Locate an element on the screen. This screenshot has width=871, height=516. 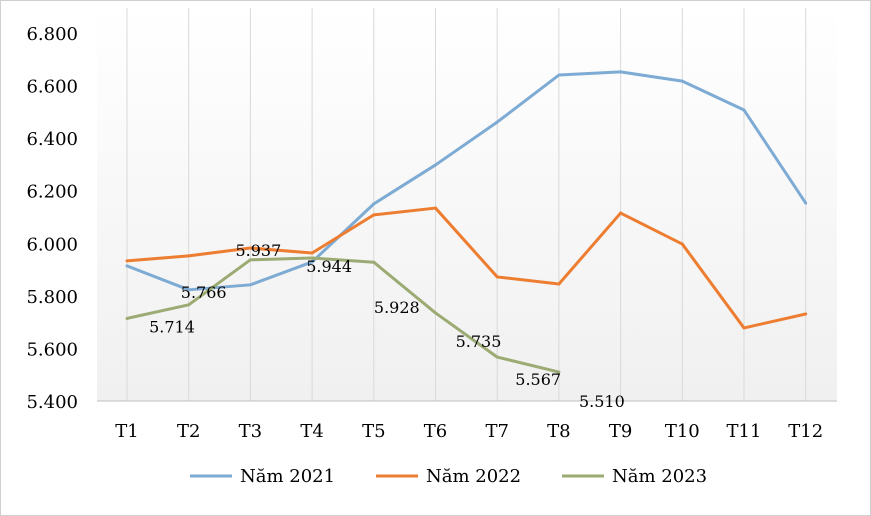
data-label: 5.714 is located at coordinates (172, 326).